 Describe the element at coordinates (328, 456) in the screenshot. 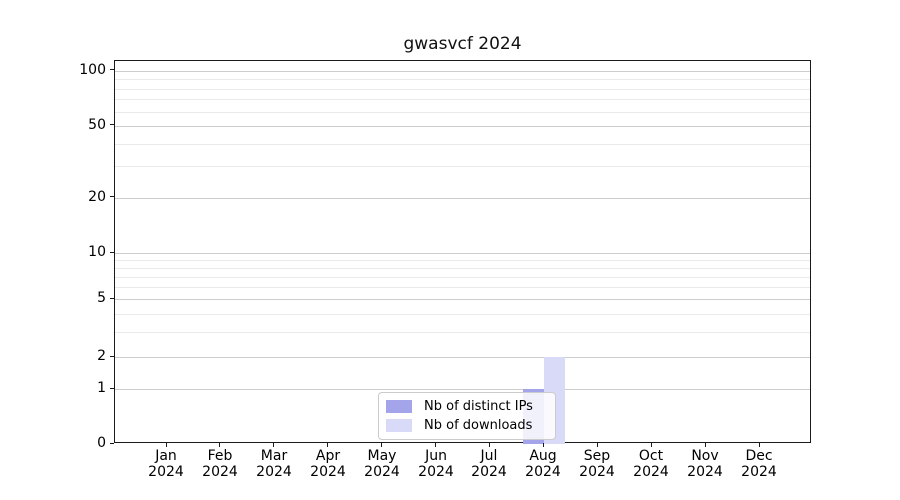

I see `x-tick-month: Apr` at that location.